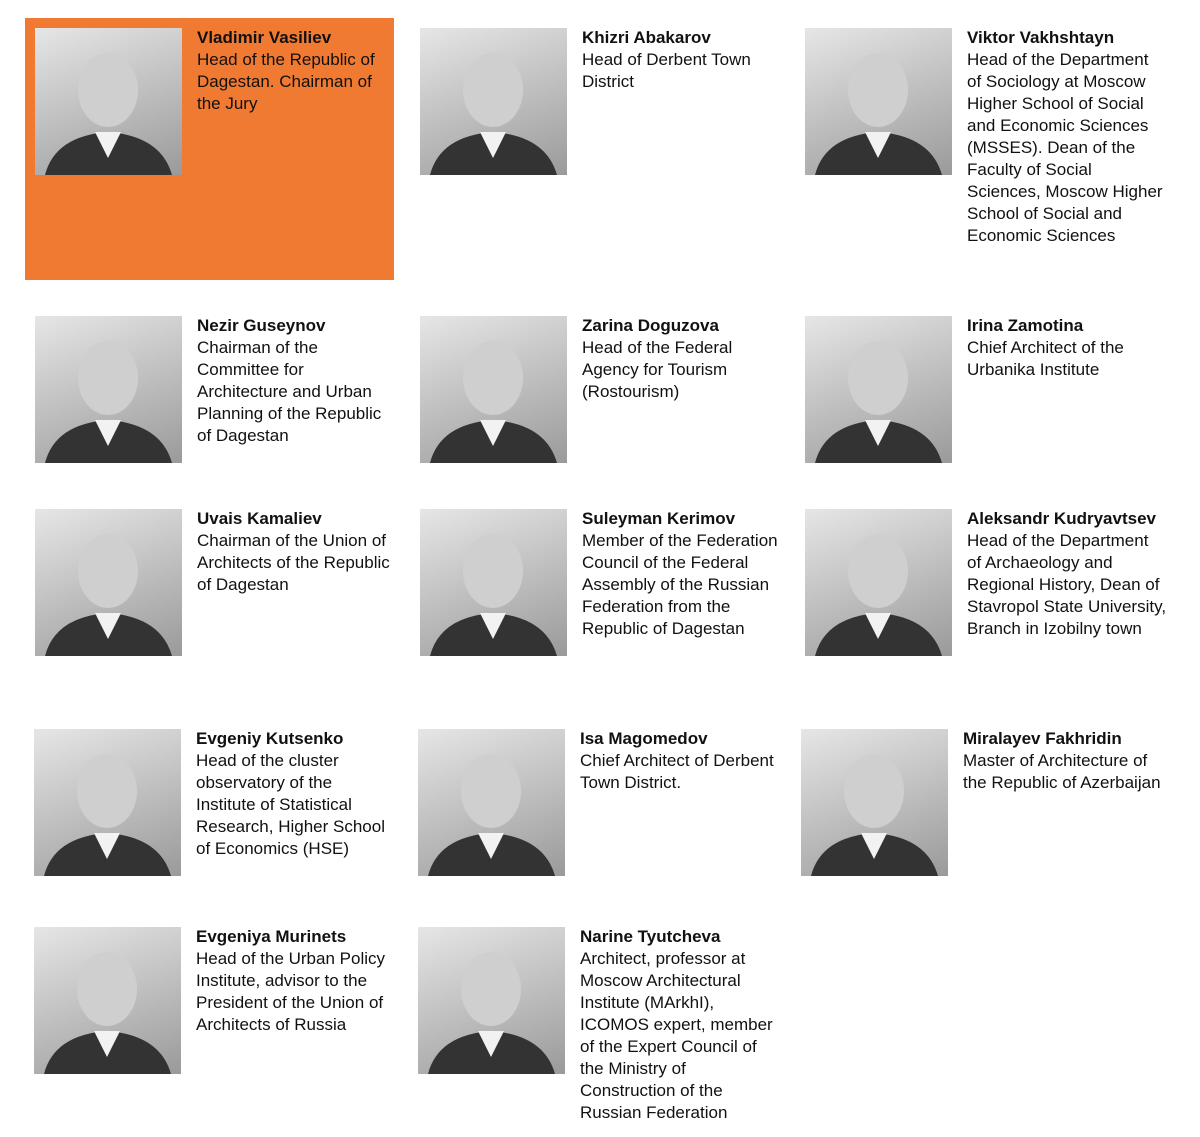  I want to click on member-name: Nezir Guseynov, so click(261, 325).